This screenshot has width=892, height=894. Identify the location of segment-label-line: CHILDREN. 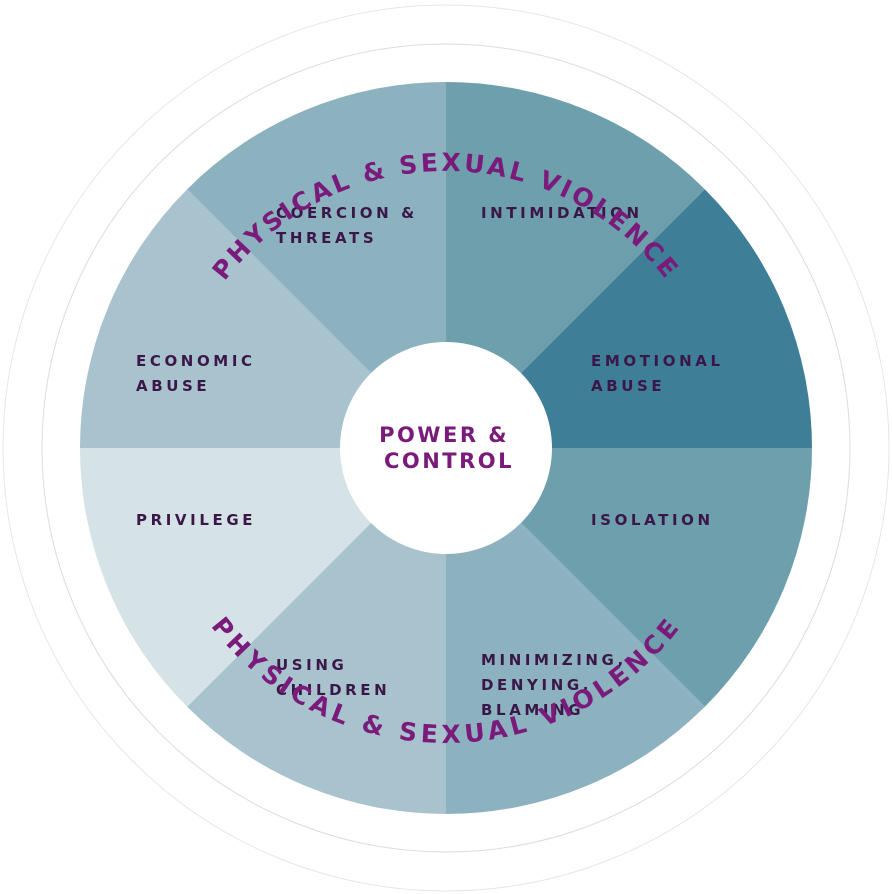
(333, 690).